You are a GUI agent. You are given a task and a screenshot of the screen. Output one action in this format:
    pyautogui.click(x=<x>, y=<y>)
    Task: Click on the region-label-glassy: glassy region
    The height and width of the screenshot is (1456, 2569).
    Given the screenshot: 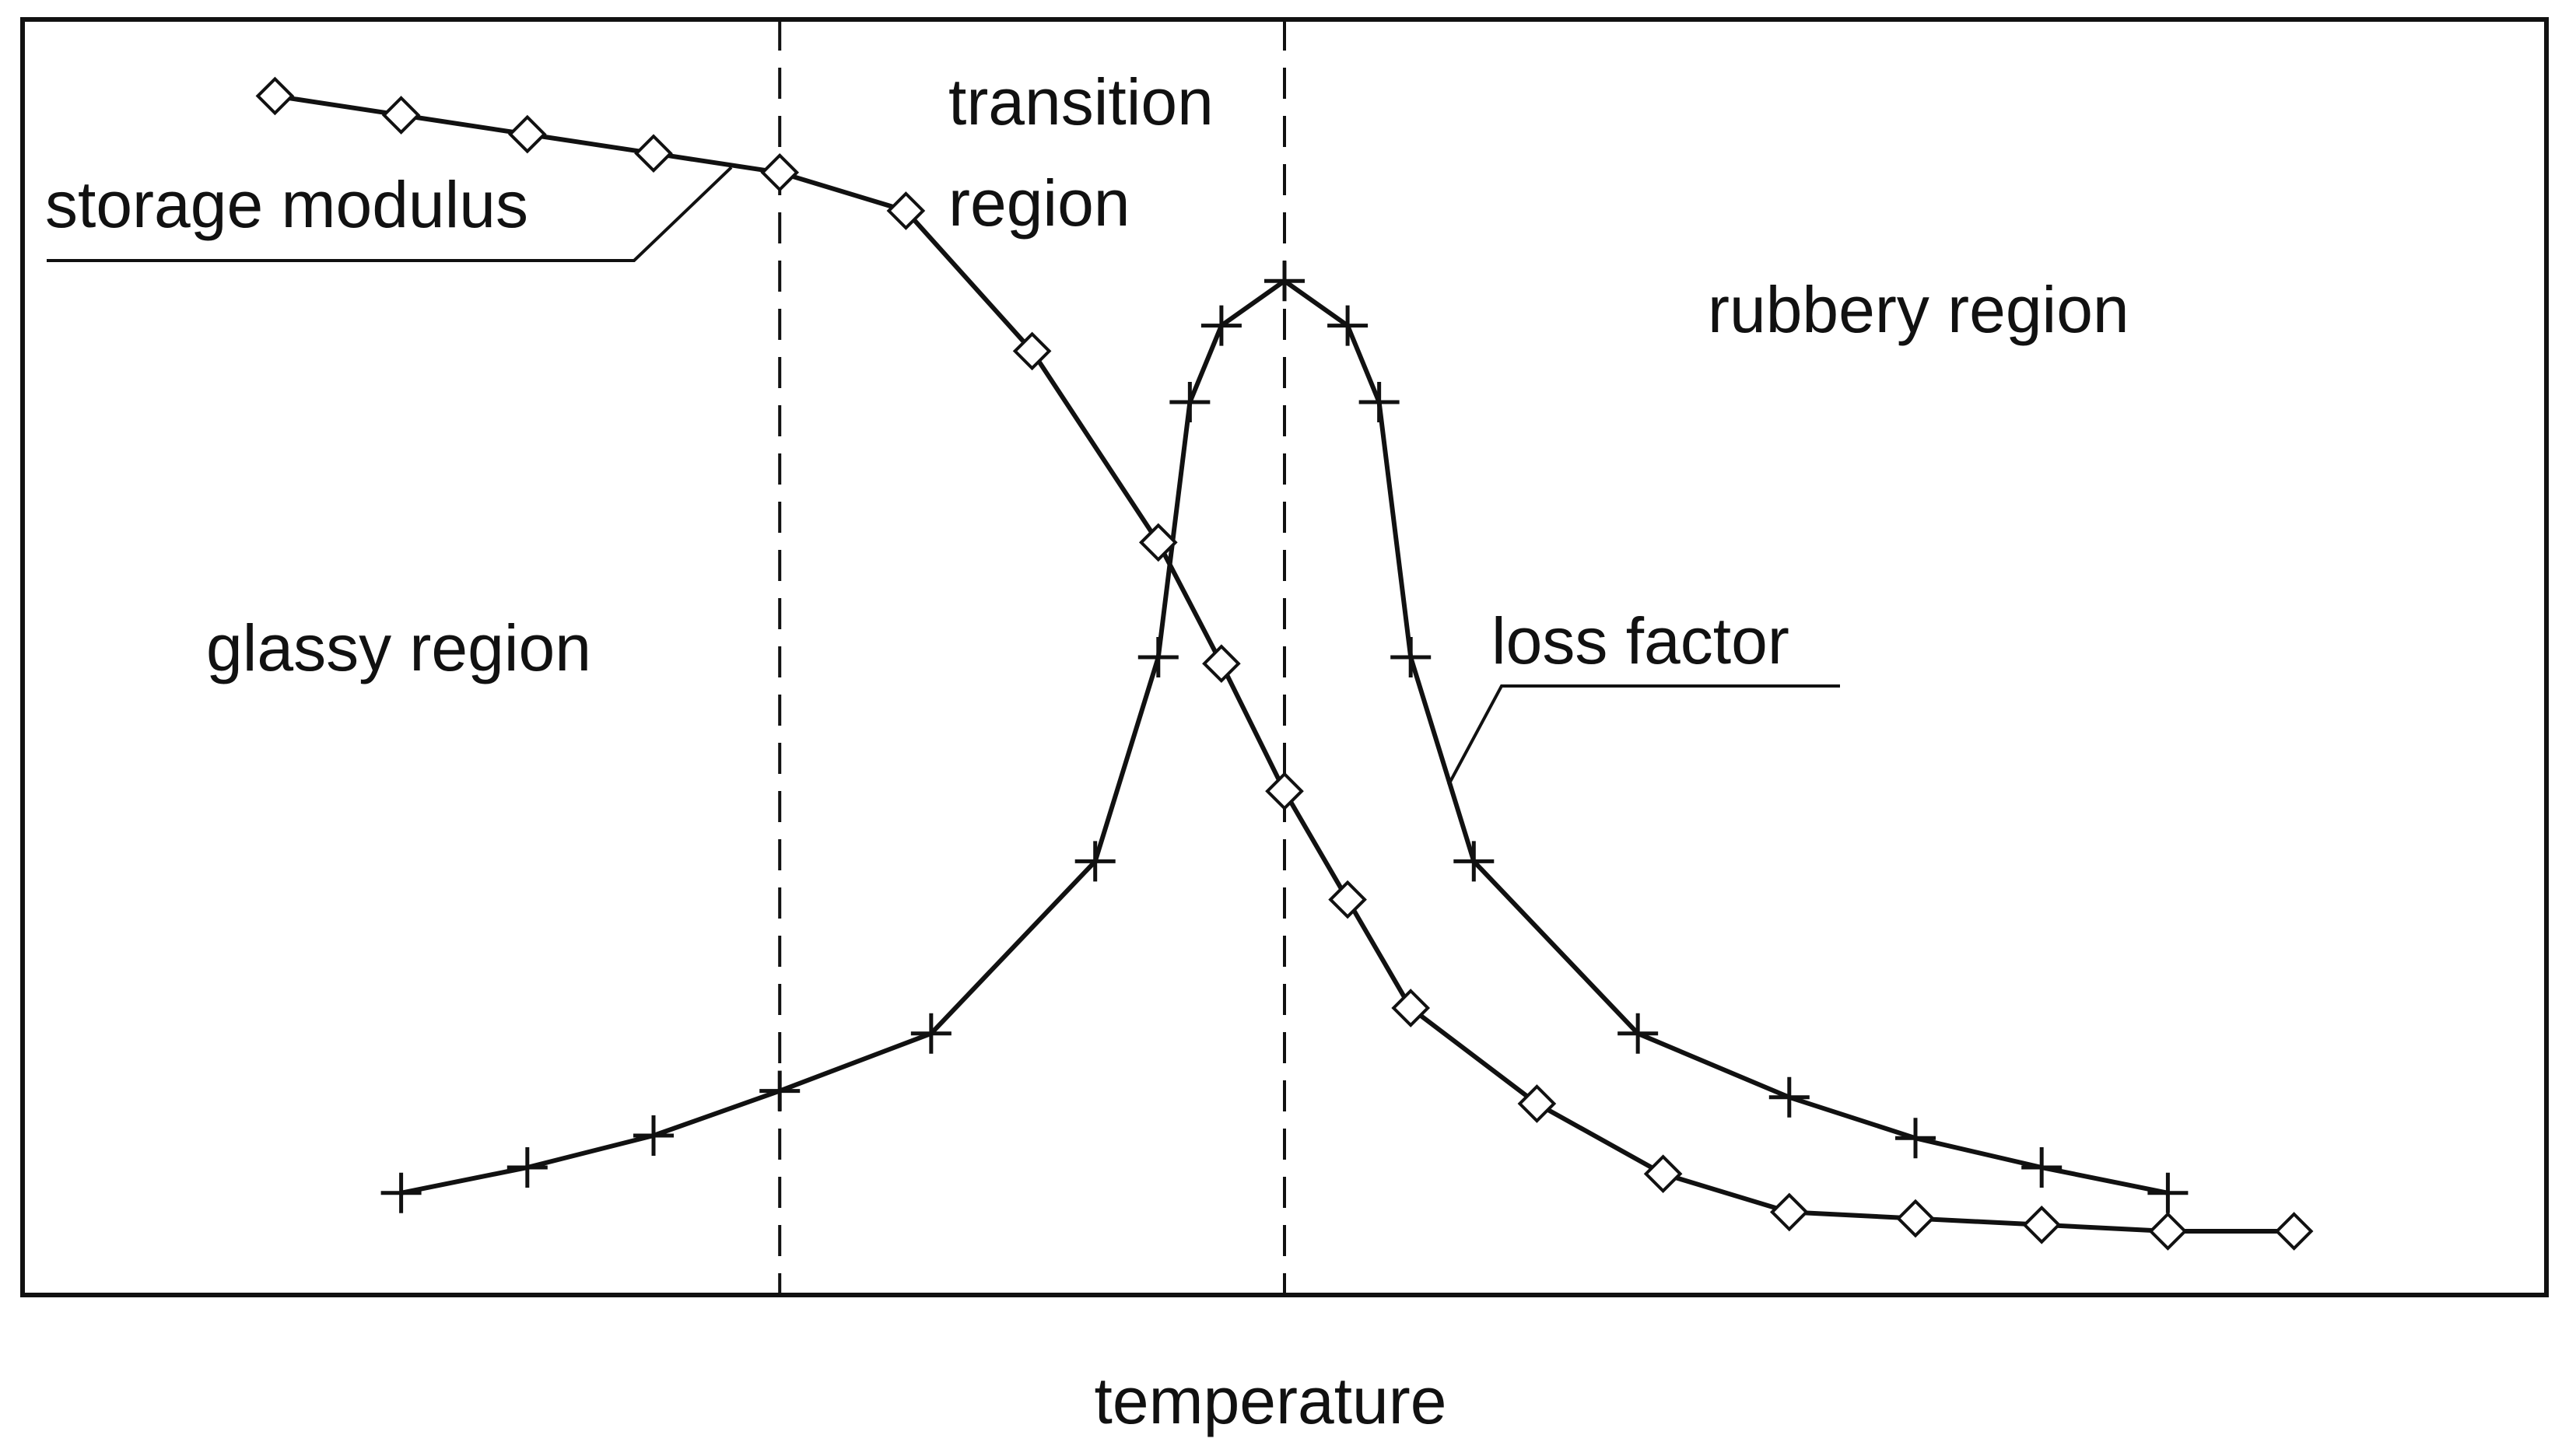 What is the action you would take?
    pyautogui.click(x=398, y=648)
    